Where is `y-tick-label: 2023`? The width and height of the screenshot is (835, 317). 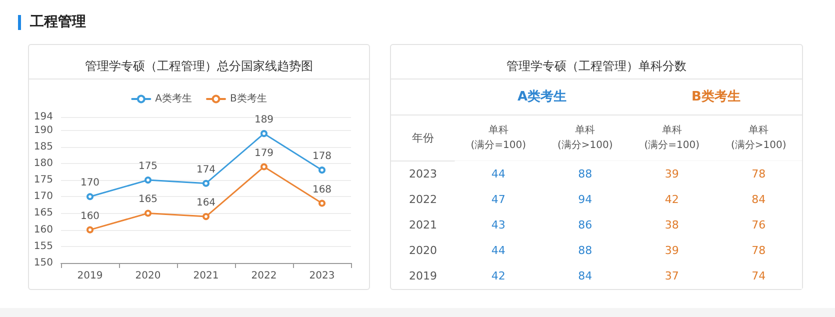
y-tick-label: 2023 is located at coordinates (423, 173).